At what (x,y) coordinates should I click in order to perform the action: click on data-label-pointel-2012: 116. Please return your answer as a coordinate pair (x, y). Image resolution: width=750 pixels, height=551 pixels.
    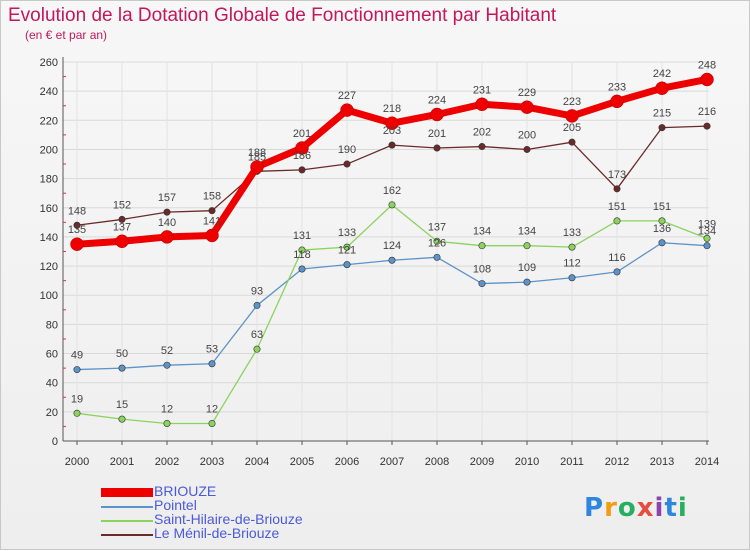
    Looking at the image, I should click on (617, 258).